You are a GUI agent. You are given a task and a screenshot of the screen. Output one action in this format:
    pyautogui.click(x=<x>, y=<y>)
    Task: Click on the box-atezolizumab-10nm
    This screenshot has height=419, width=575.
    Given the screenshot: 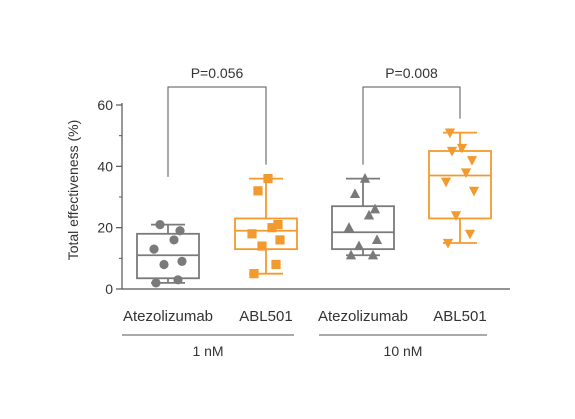 What is the action you would take?
    pyautogui.click(x=363, y=216)
    